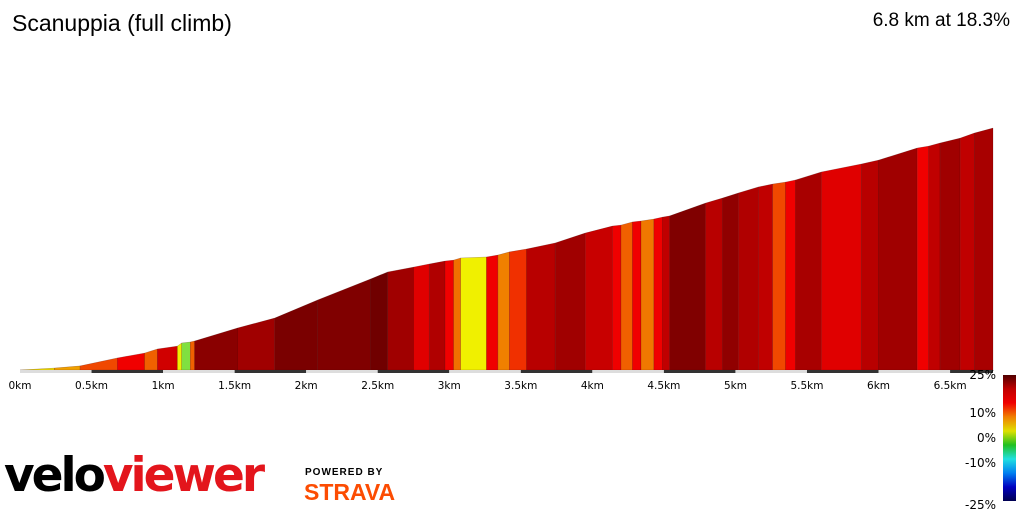 The width and height of the screenshot is (1024, 512). What do you see at coordinates (663, 386) in the screenshot?
I see `x-tick-label: 4.5km` at bounding box center [663, 386].